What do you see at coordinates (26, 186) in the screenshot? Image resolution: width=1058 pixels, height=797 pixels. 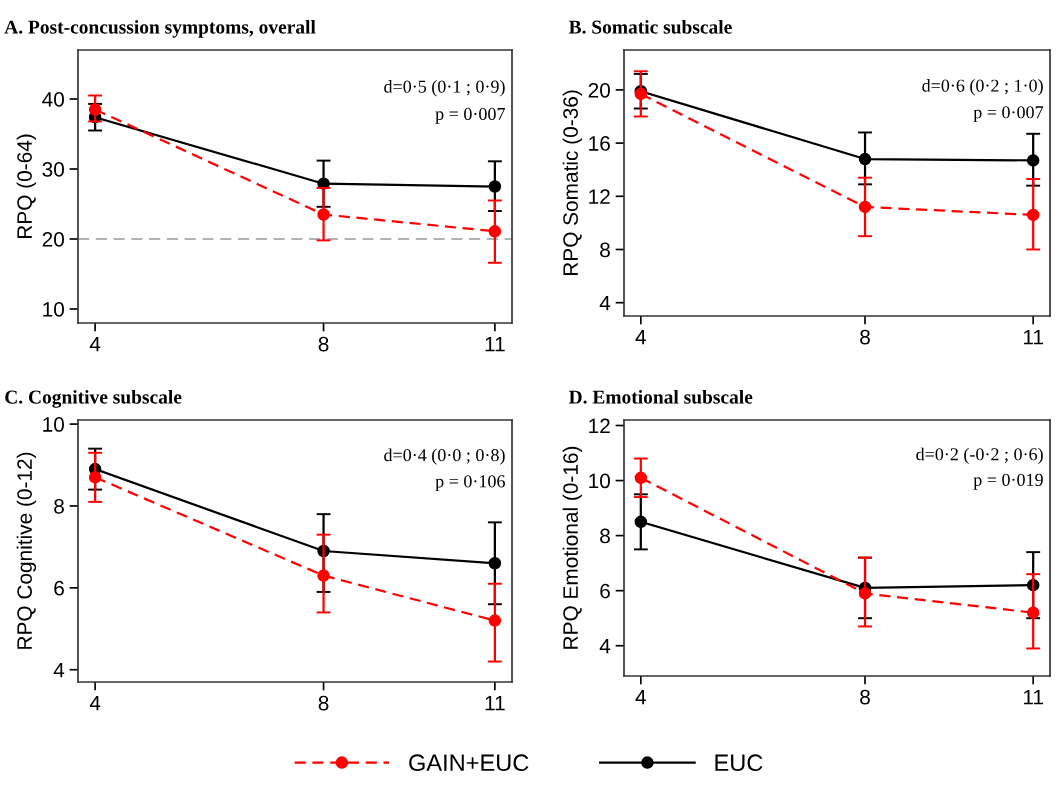 I see `y-axis-title: RPQ (0-64)` at bounding box center [26, 186].